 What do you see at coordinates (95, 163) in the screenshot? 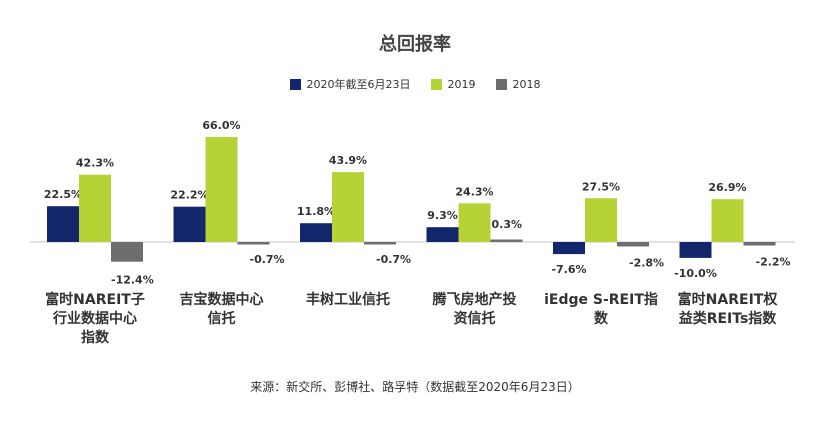
I see `data-label: 42.3%` at bounding box center [95, 163].